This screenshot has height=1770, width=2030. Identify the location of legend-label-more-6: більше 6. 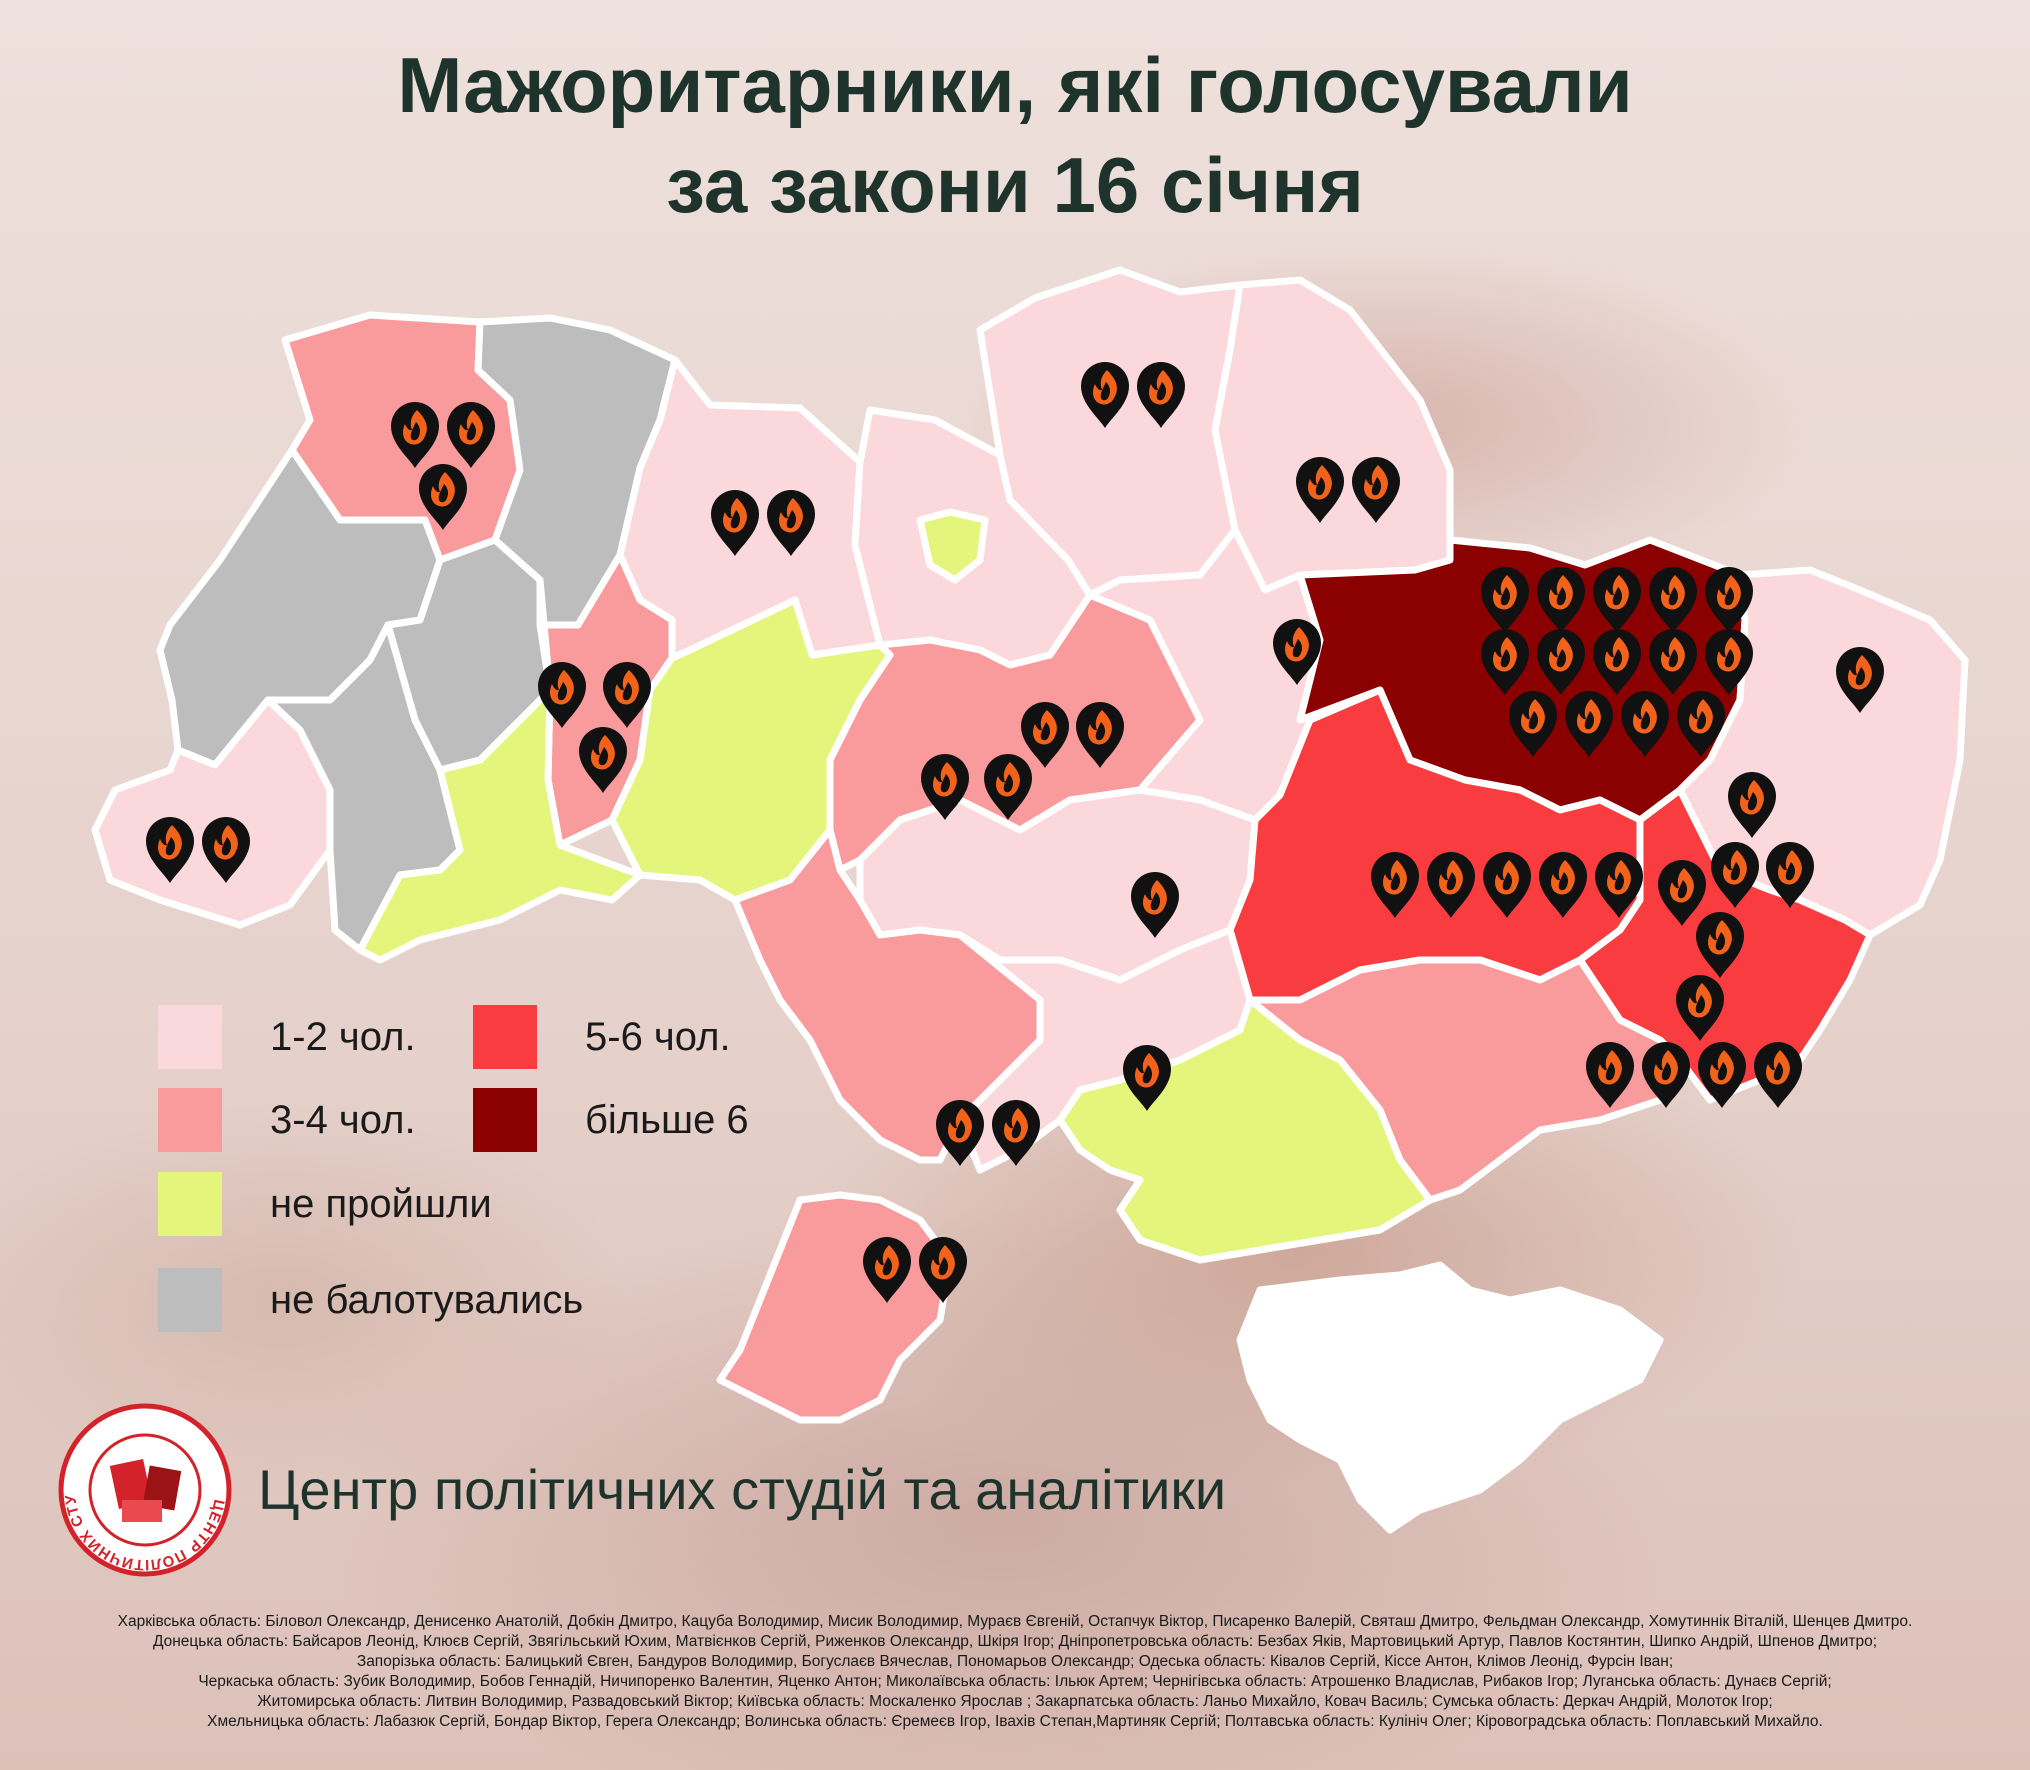
(667, 1120).